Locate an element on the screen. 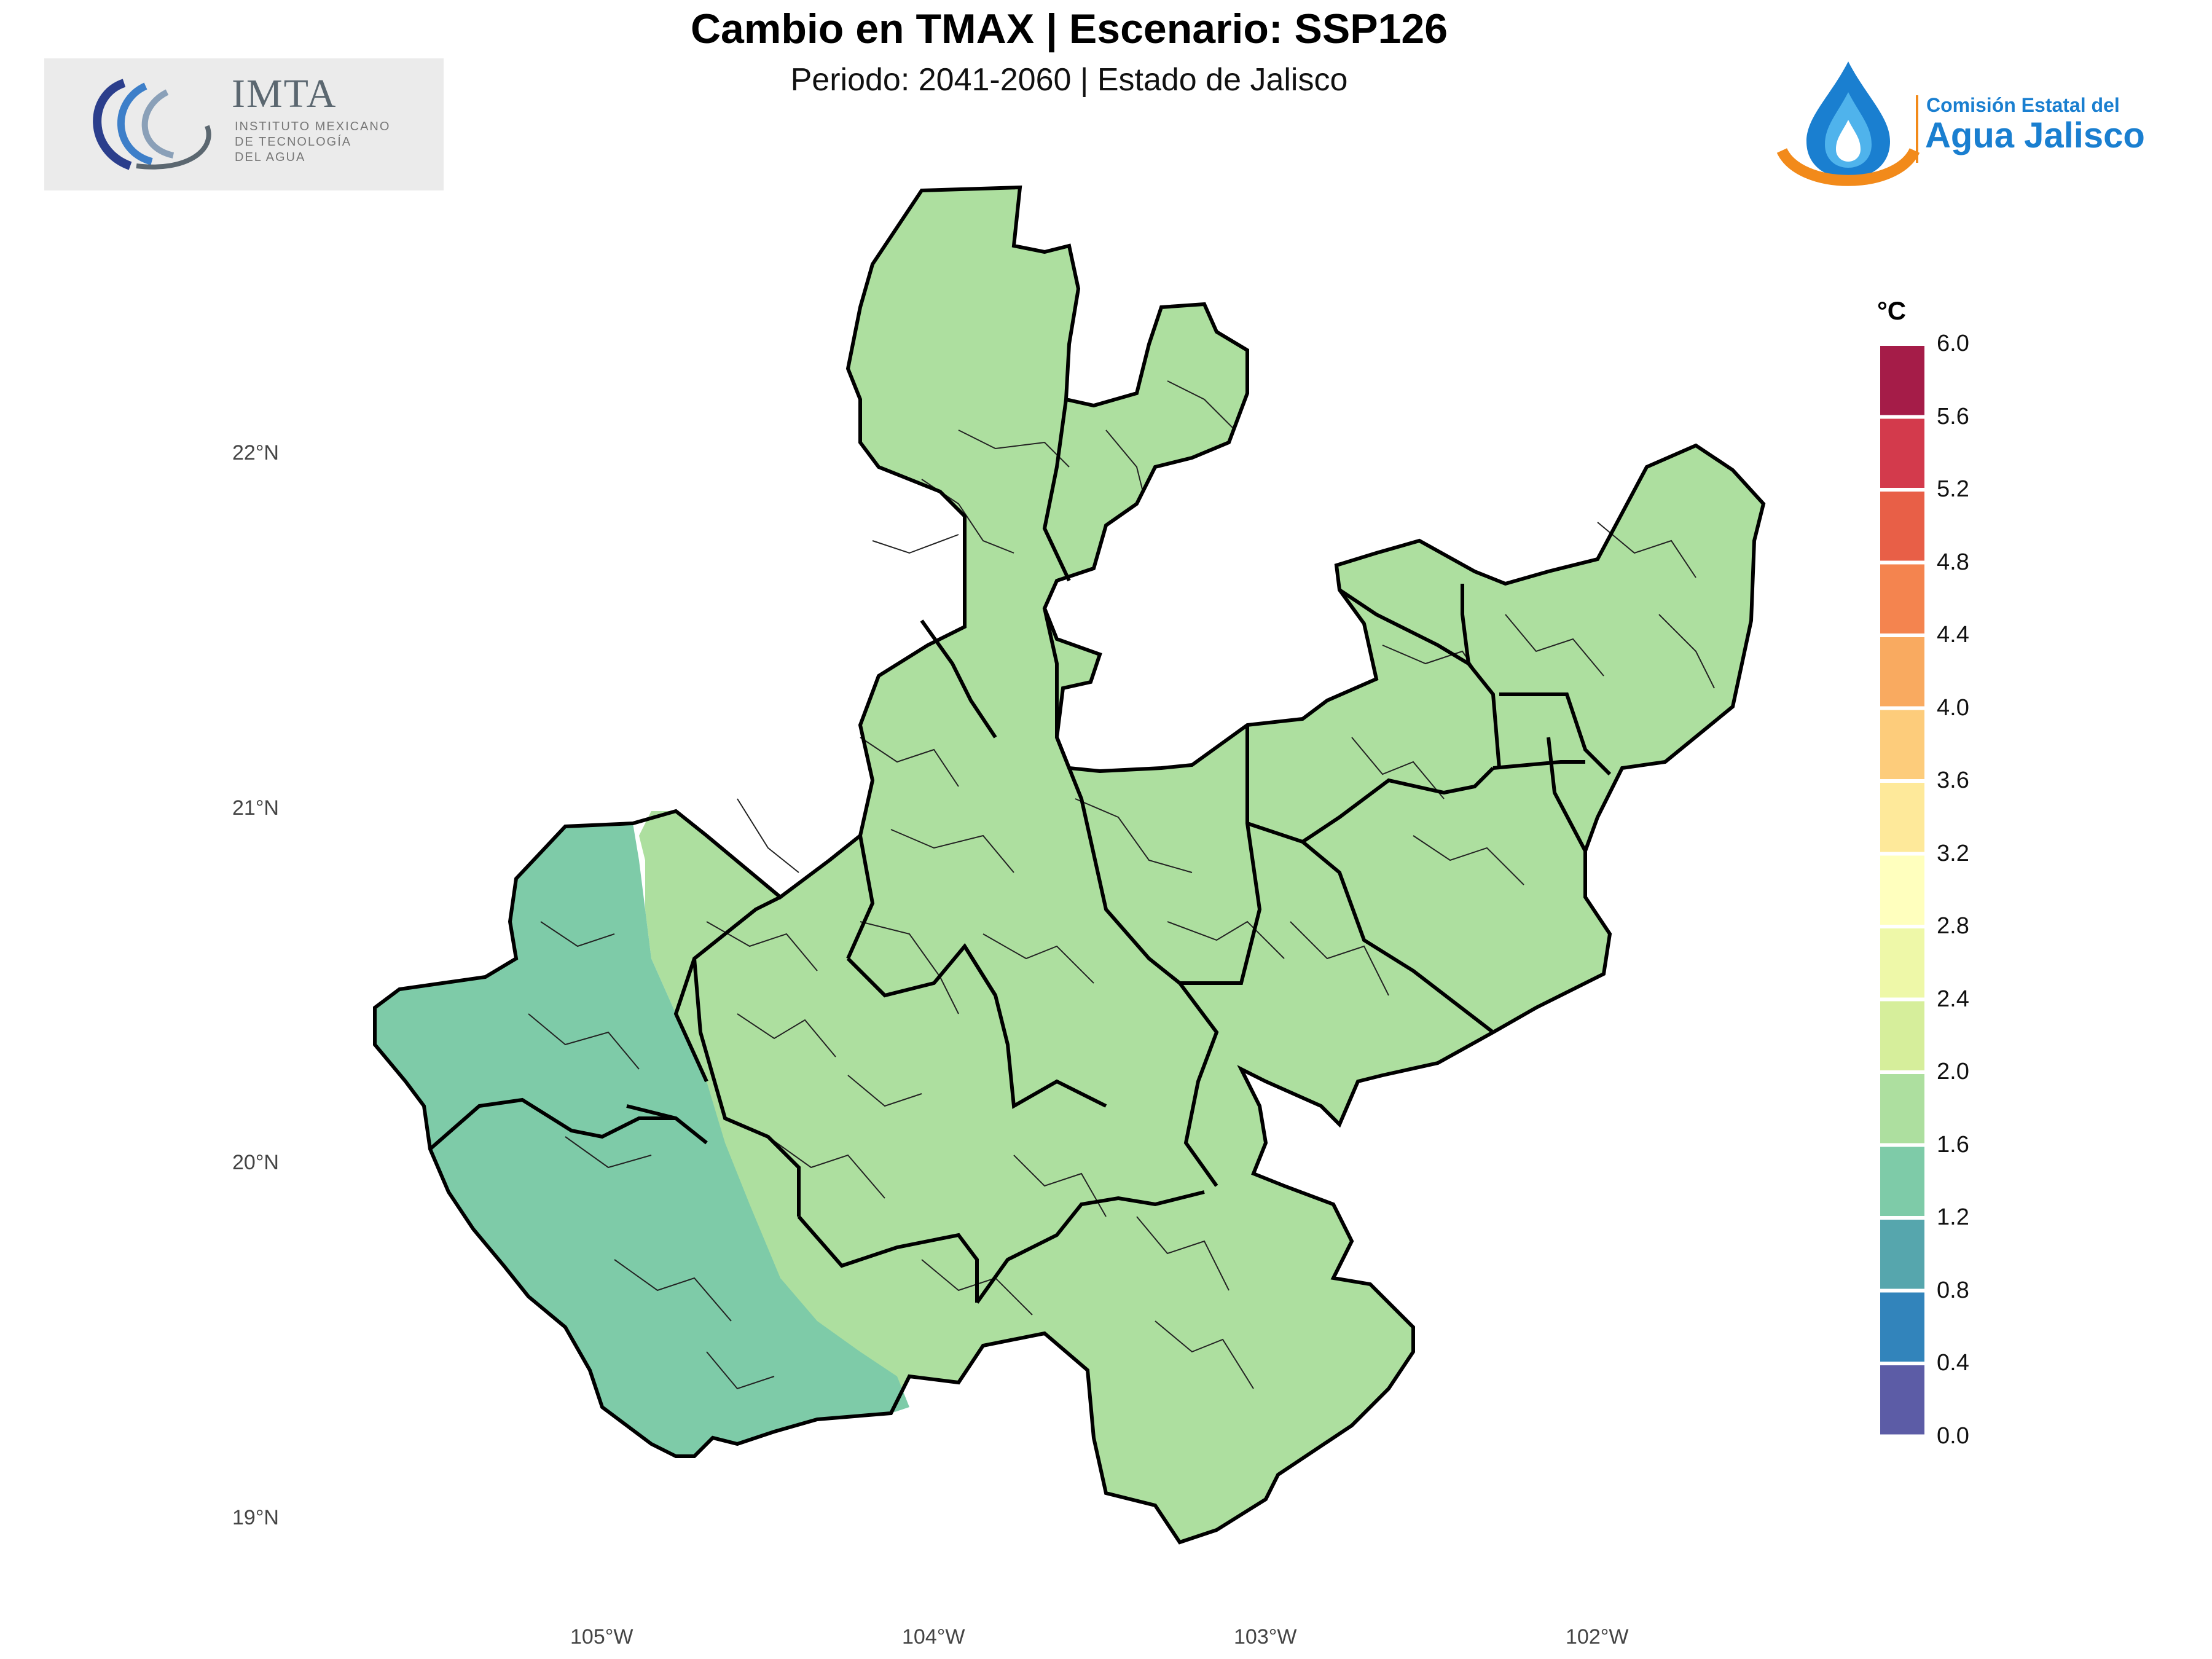 The width and height of the screenshot is (2212, 1659). region-low-change is located at coordinates (642, 1139).